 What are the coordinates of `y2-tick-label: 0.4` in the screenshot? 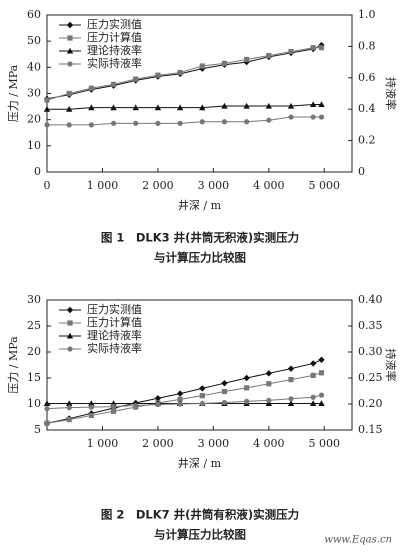 It's located at (367, 108).